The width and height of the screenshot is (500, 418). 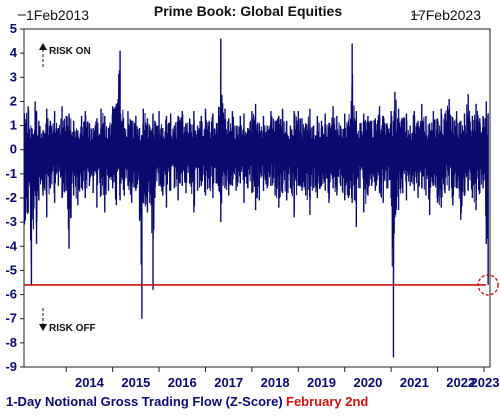 I want to click on x-tick-label: 2017, so click(x=228, y=382).